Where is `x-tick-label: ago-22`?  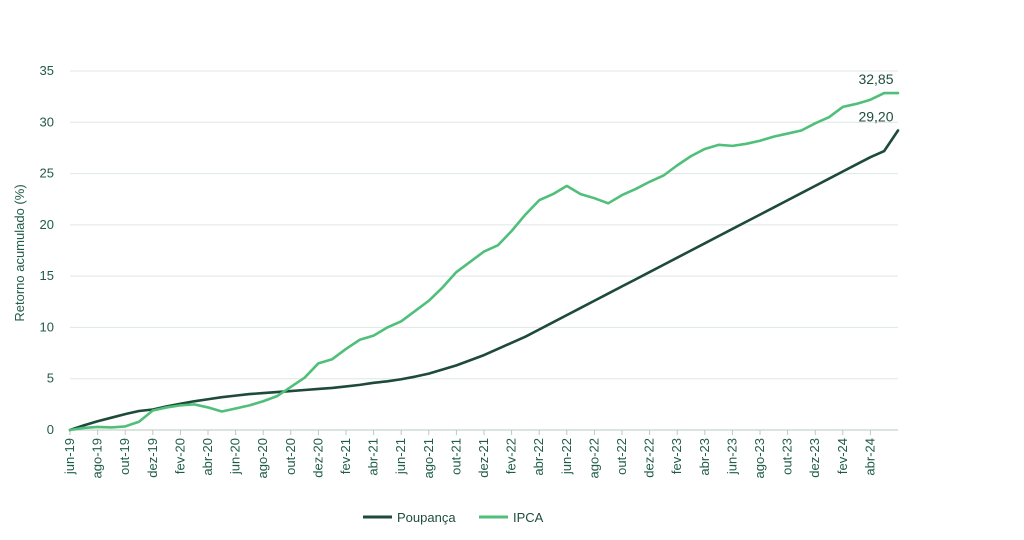 x-tick-label: ago-22 is located at coordinates (593, 458).